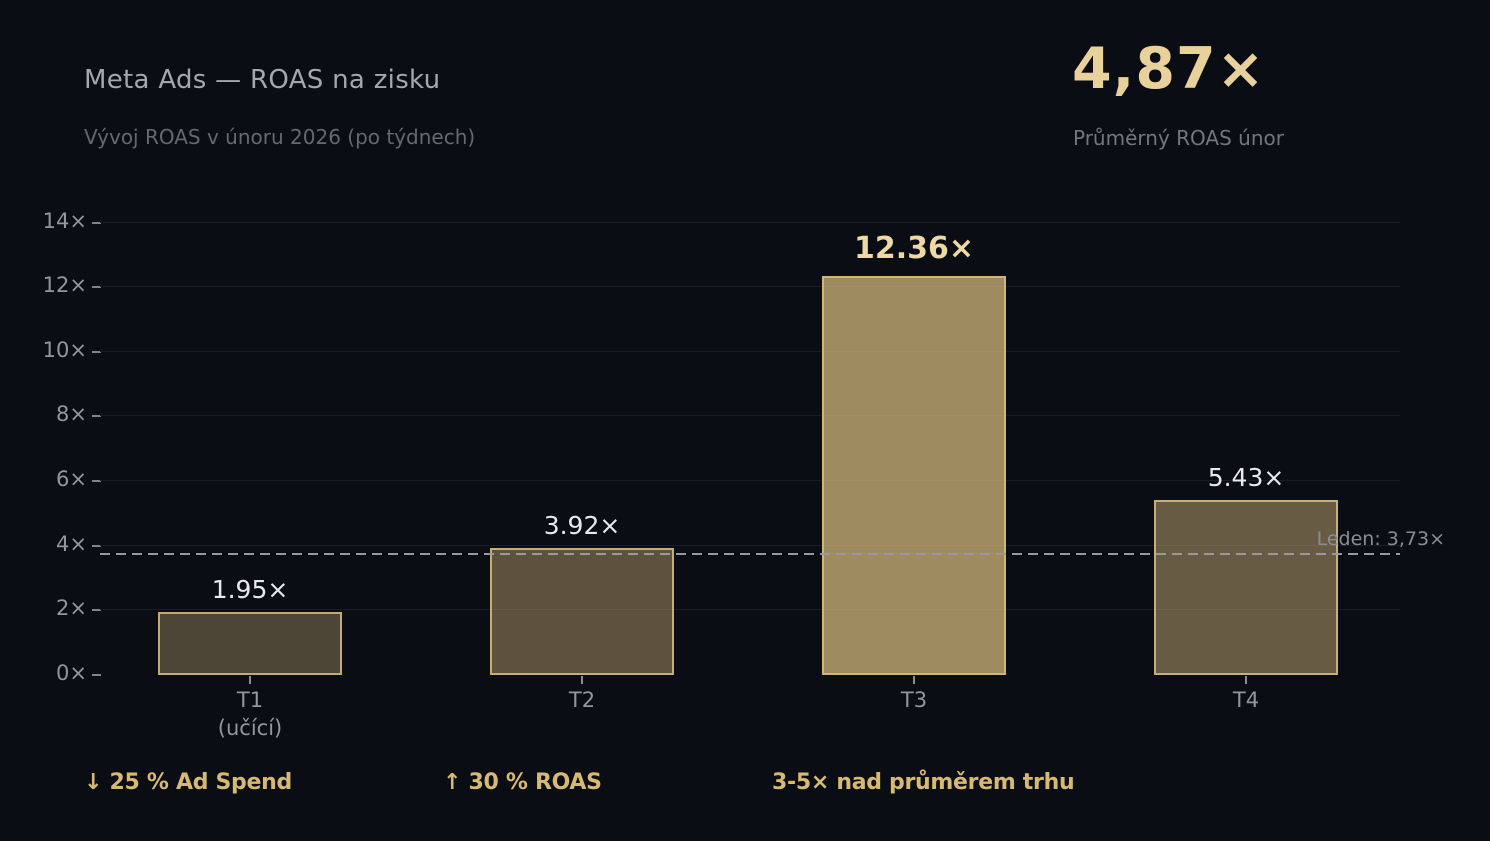 This screenshot has height=841, width=1490. Describe the element at coordinates (582, 700) in the screenshot. I see `x-tick-label: T2` at that location.